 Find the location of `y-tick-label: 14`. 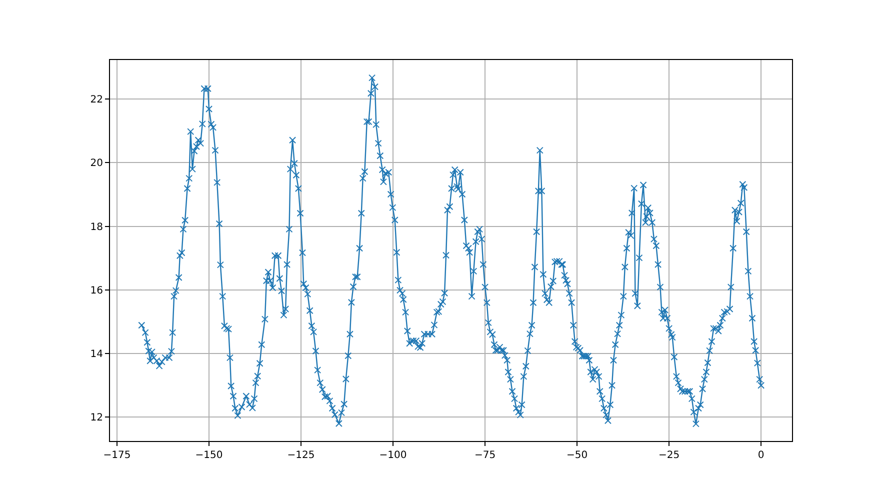

y-tick-label: 14 is located at coordinates (96, 354).